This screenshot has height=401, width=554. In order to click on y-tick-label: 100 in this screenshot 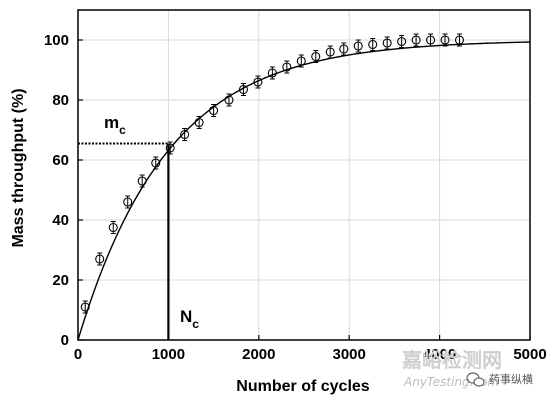, I will do `click(56, 40)`.